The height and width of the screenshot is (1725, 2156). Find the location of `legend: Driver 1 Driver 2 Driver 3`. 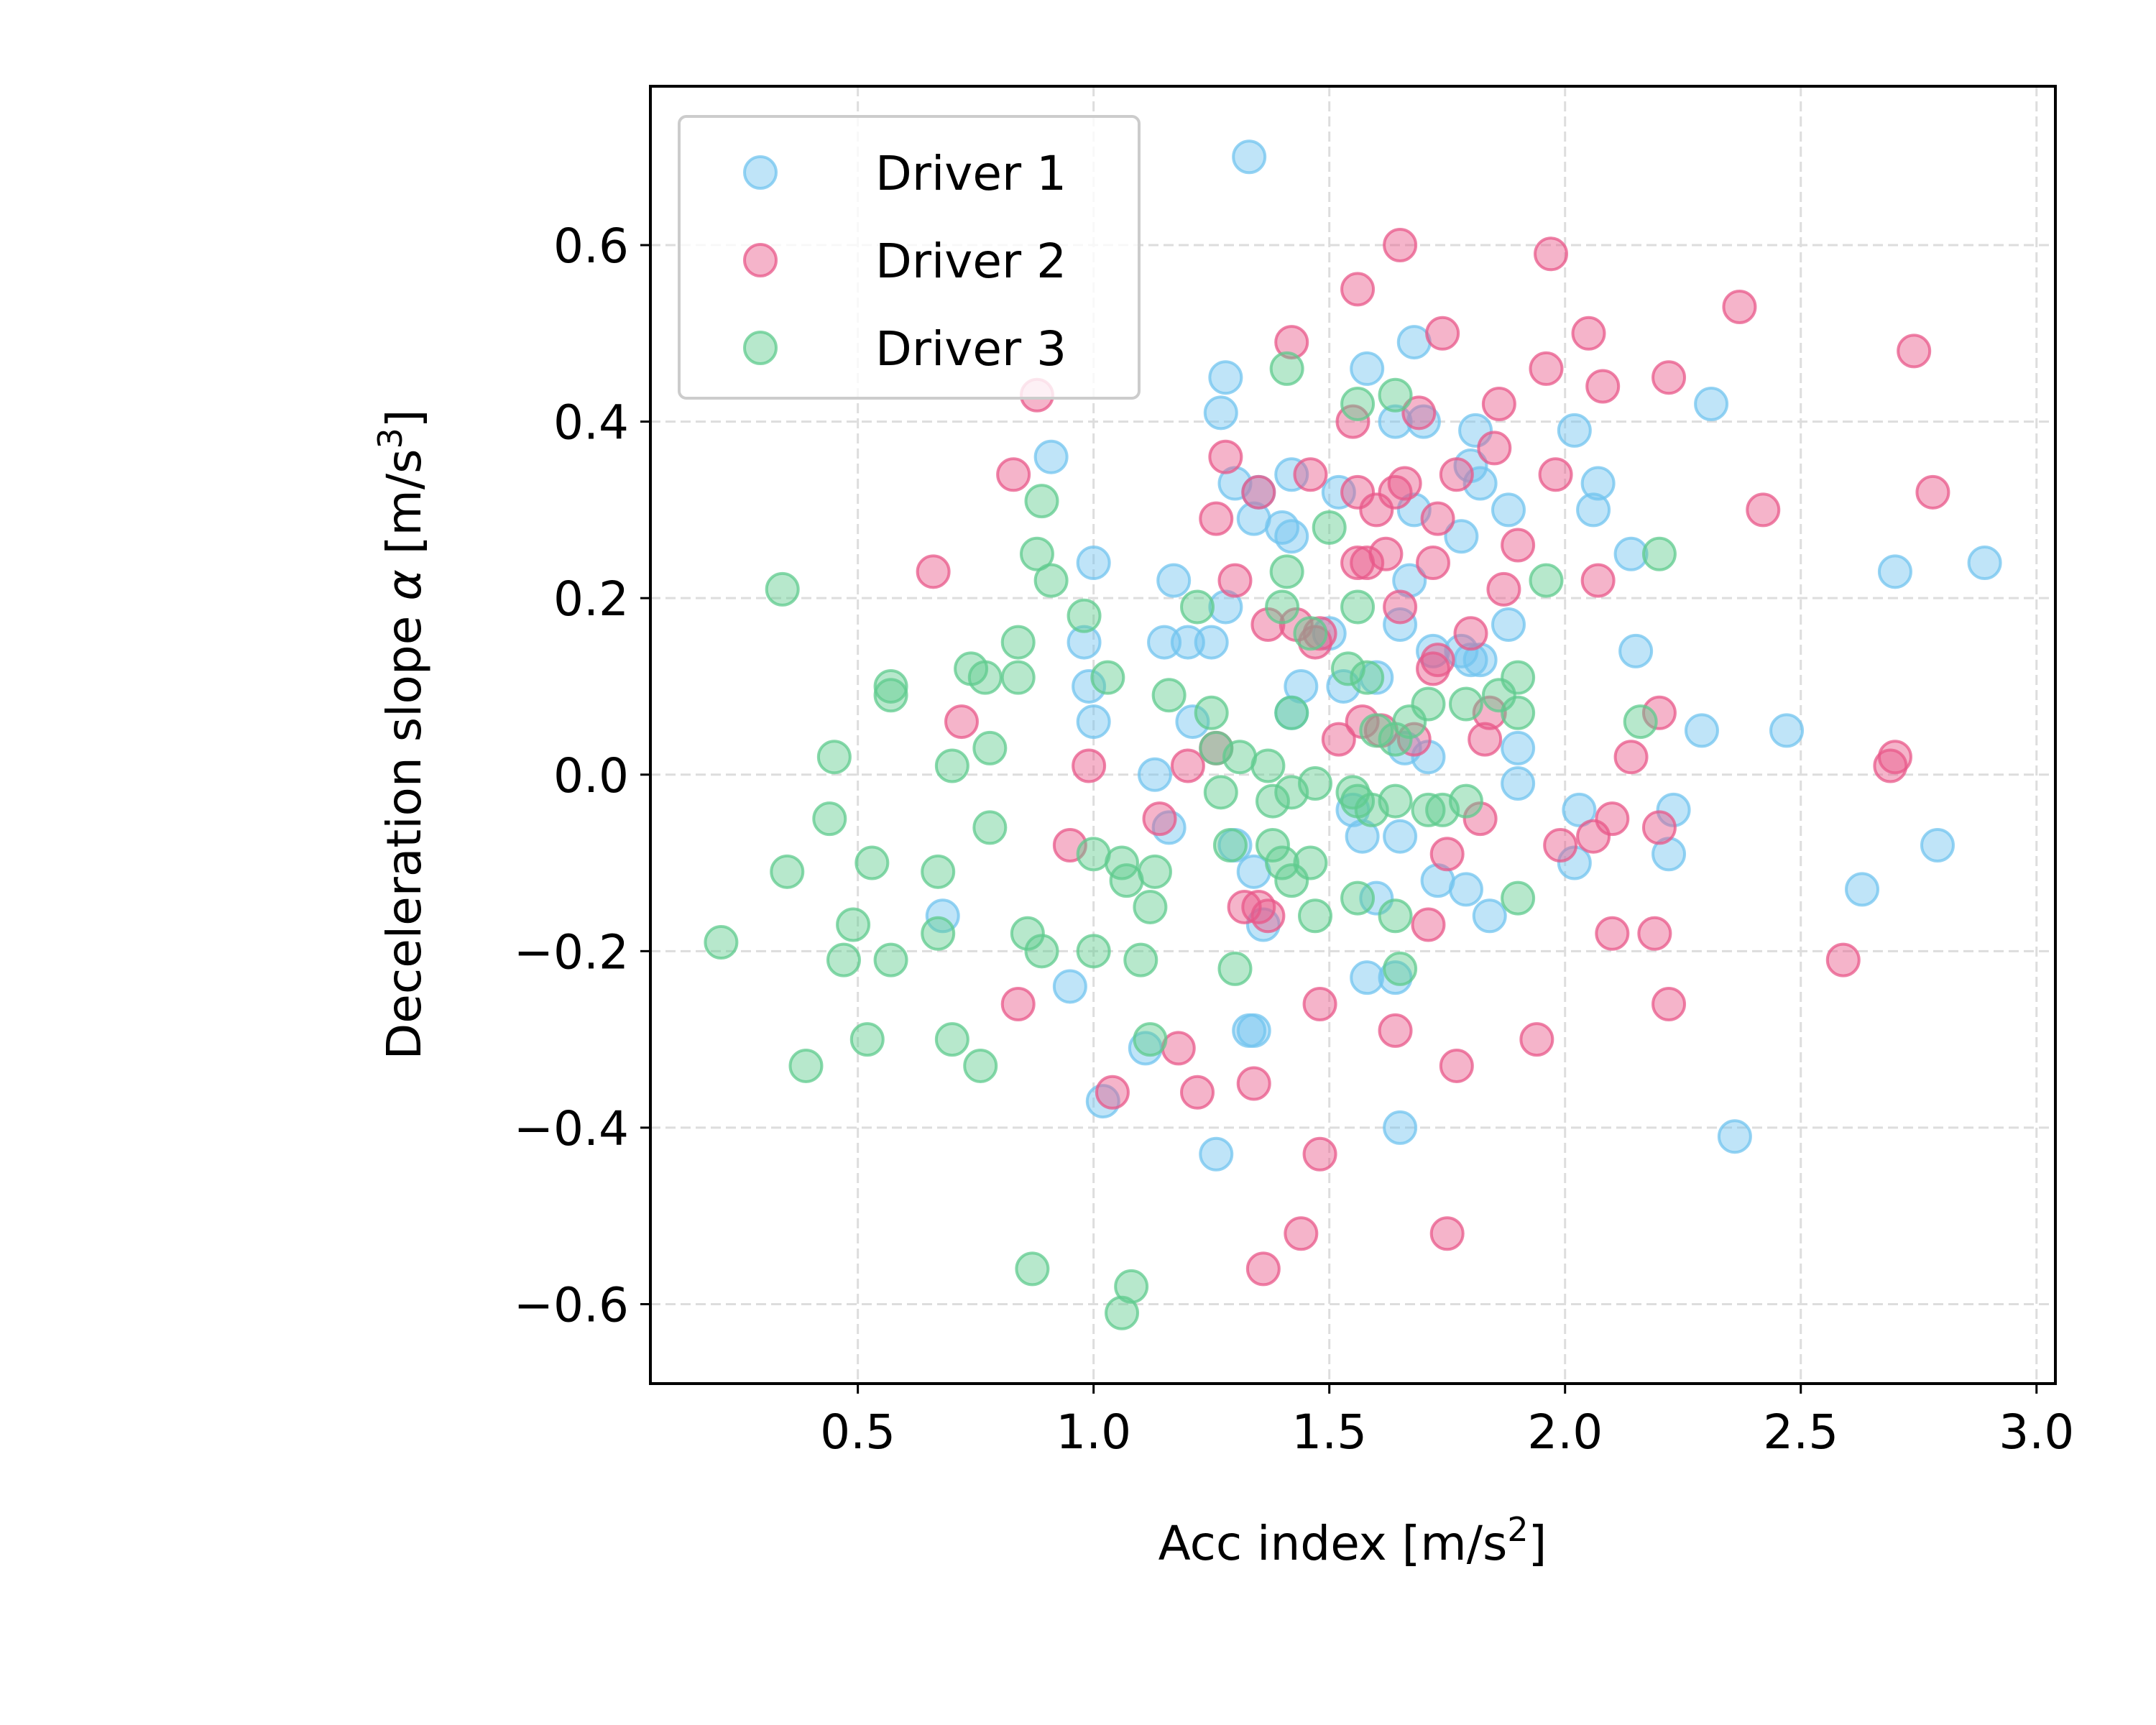

legend: Driver 1 Driver 2 Driver 3 is located at coordinates (910, 257).